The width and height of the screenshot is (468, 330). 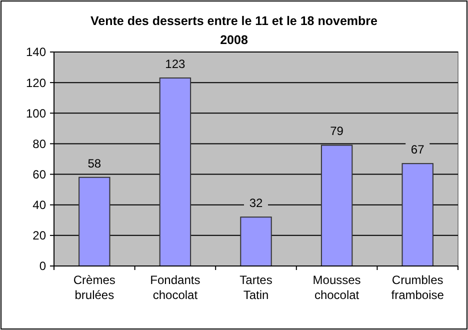 I want to click on y-tick-label: 20, so click(x=39, y=235).